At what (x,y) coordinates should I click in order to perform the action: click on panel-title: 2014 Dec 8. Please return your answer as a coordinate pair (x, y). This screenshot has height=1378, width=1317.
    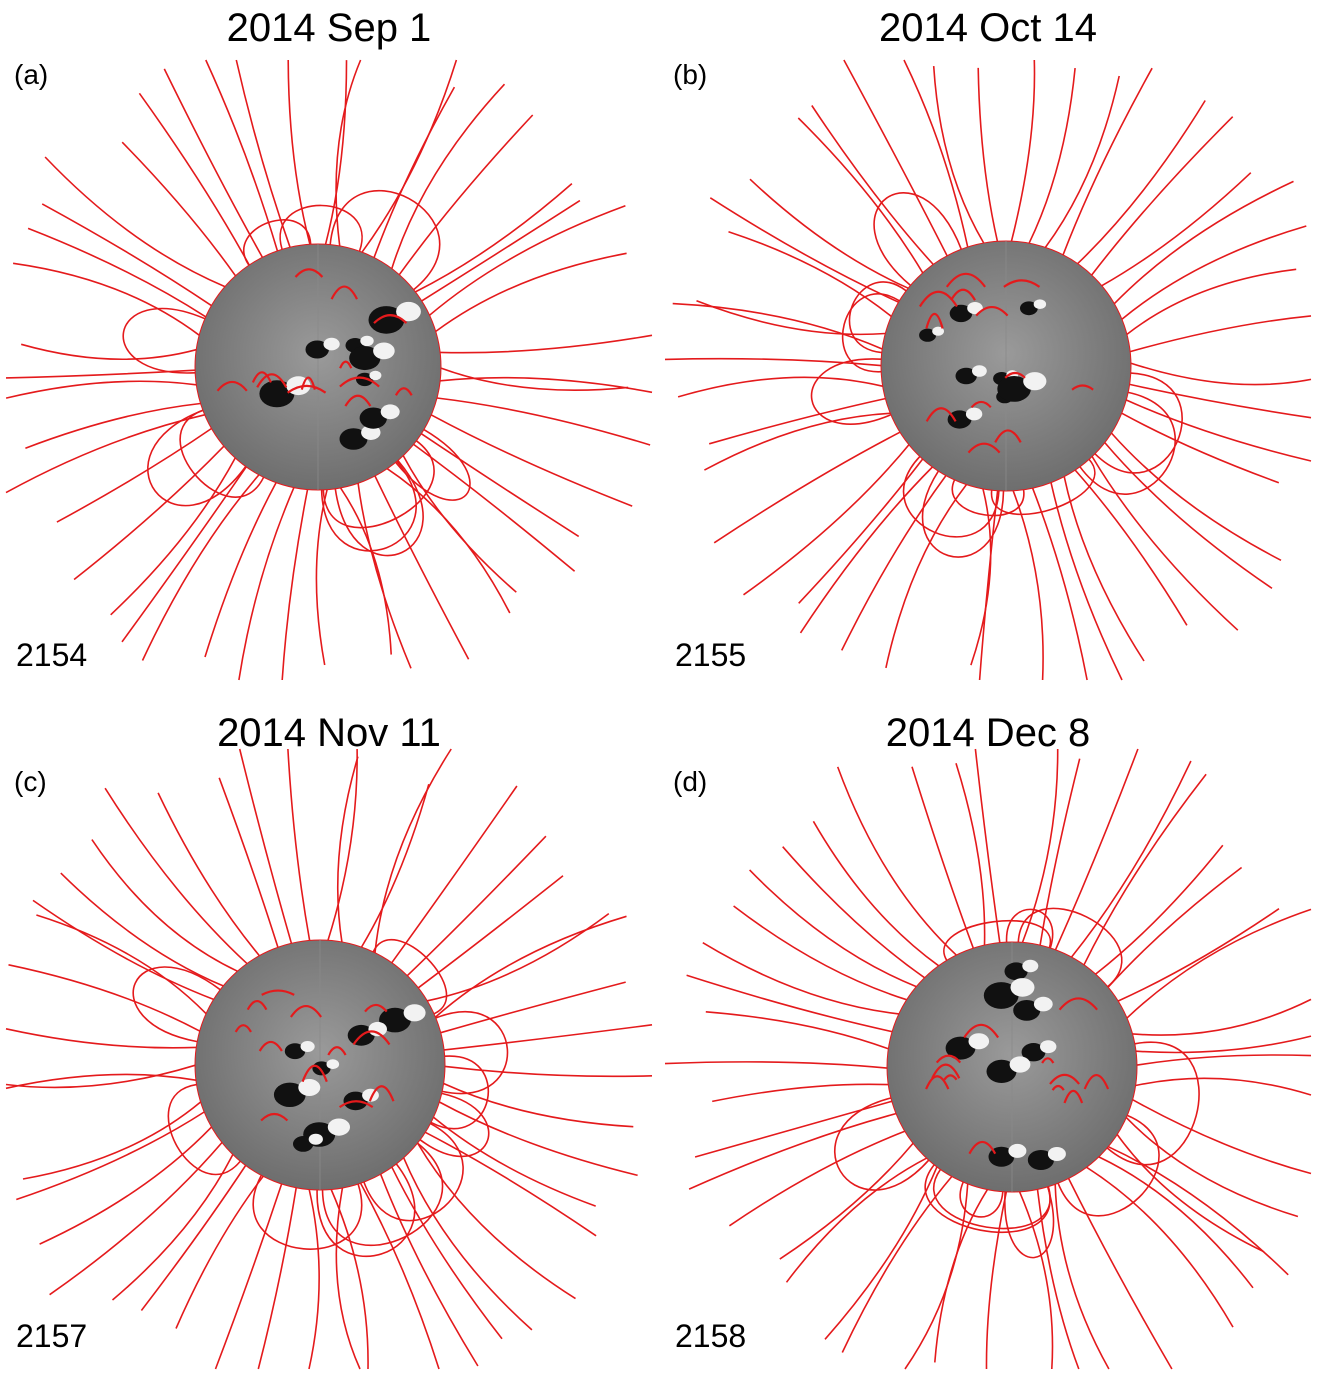
    Looking at the image, I should click on (988, 733).